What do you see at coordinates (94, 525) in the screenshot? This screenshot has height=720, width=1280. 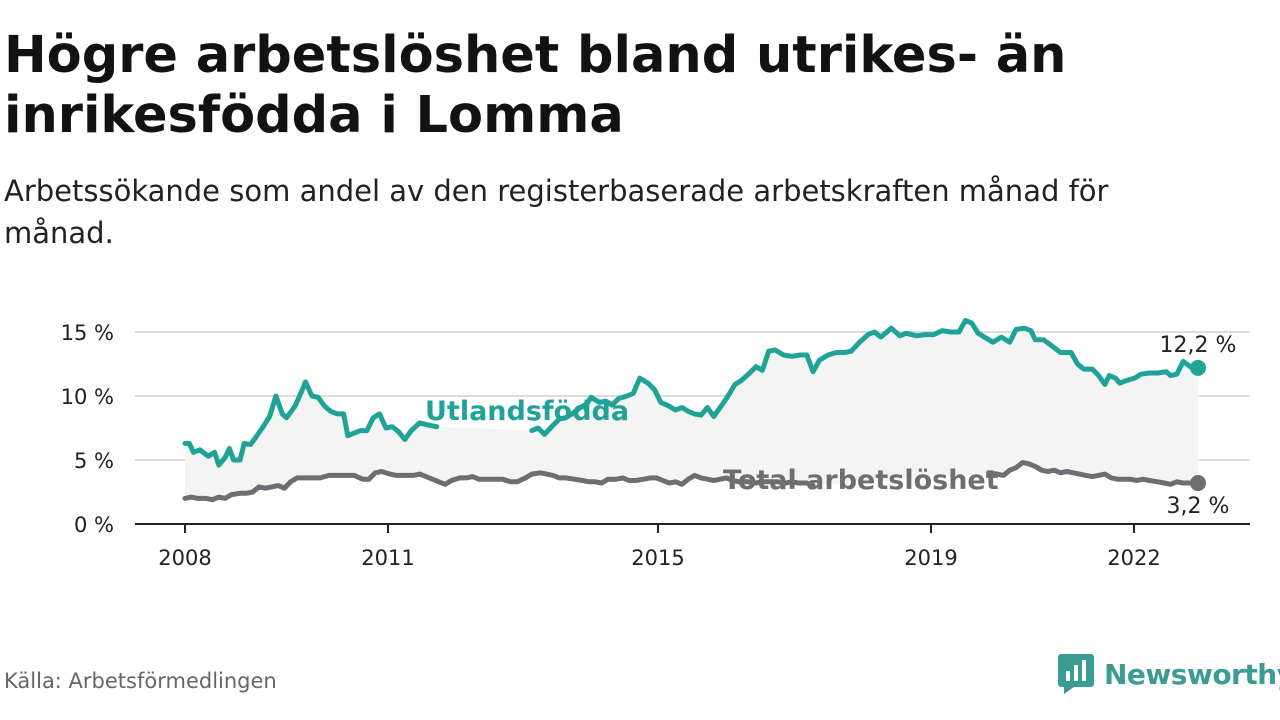 I see `y-tick-label: 0 %` at bounding box center [94, 525].